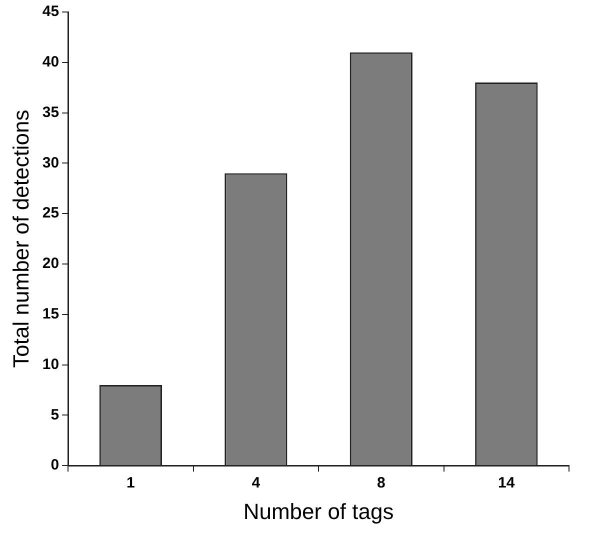 Image resolution: width=589 pixels, height=535 pixels. I want to click on y-tick-label: 35, so click(51, 112).